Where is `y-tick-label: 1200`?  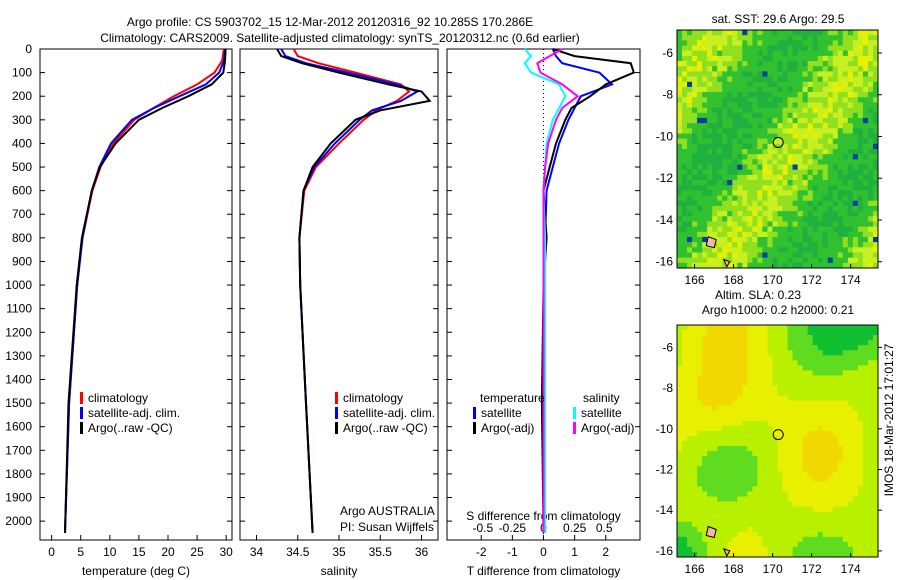 y-tick-label: 1200 is located at coordinates (18, 332).